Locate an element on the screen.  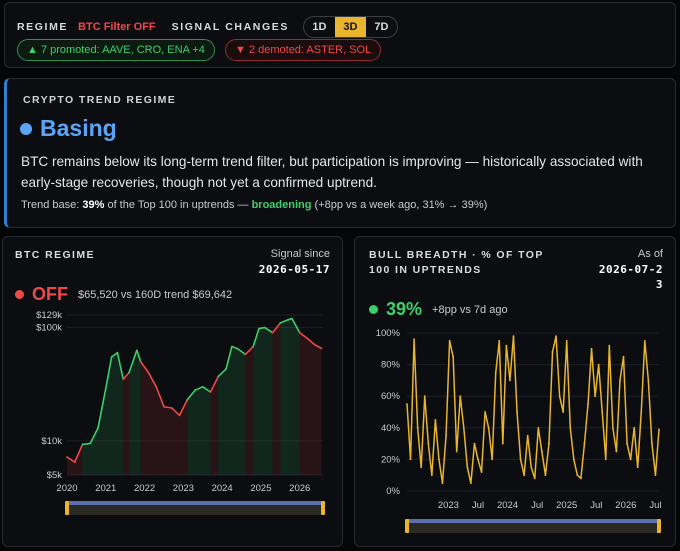
as-of-block: As of 2026-07-23 is located at coordinates (628, 269).